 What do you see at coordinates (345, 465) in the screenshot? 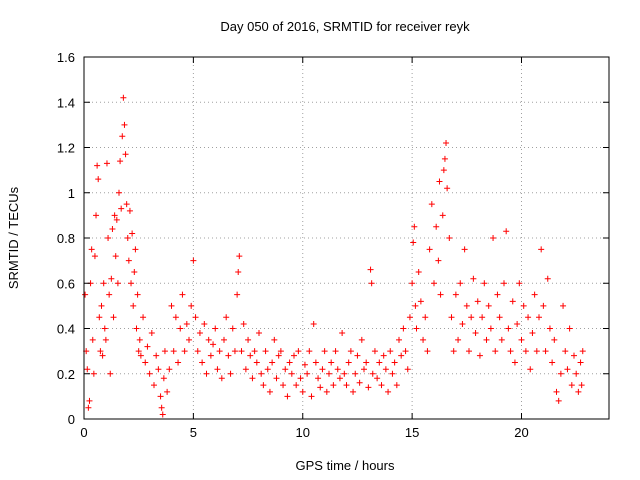
I see `x-axis-label: GPS time / hours` at bounding box center [345, 465].